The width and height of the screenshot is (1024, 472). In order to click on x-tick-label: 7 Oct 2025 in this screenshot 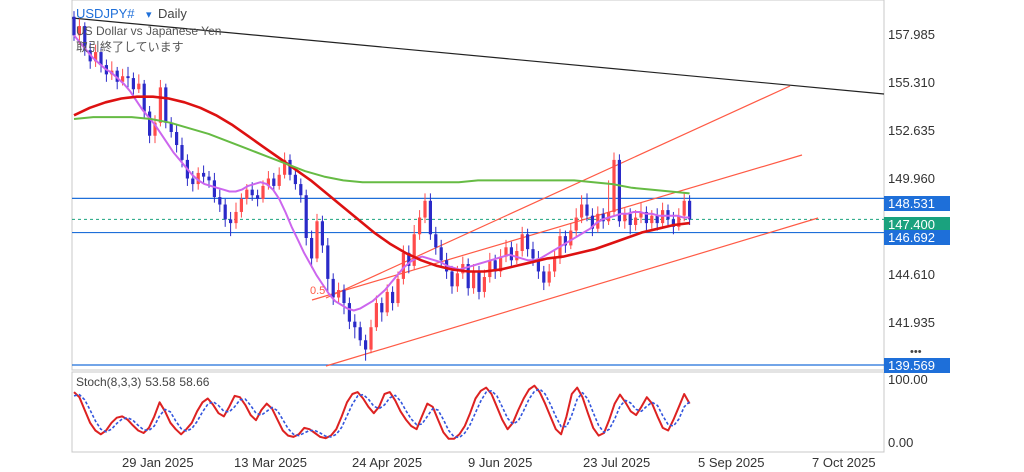, I will do `click(844, 462)`.